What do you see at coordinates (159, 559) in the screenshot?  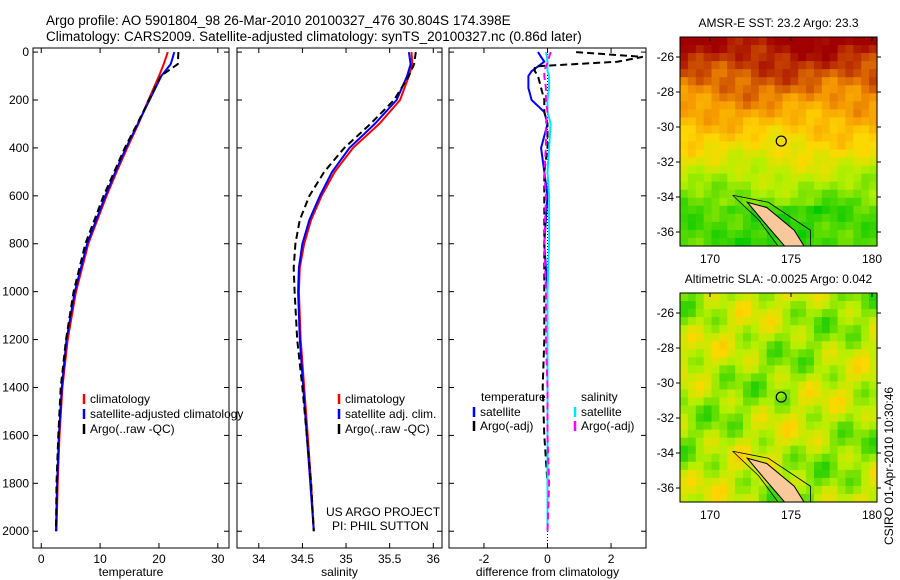 I see `x-tick-label: 20` at bounding box center [159, 559].